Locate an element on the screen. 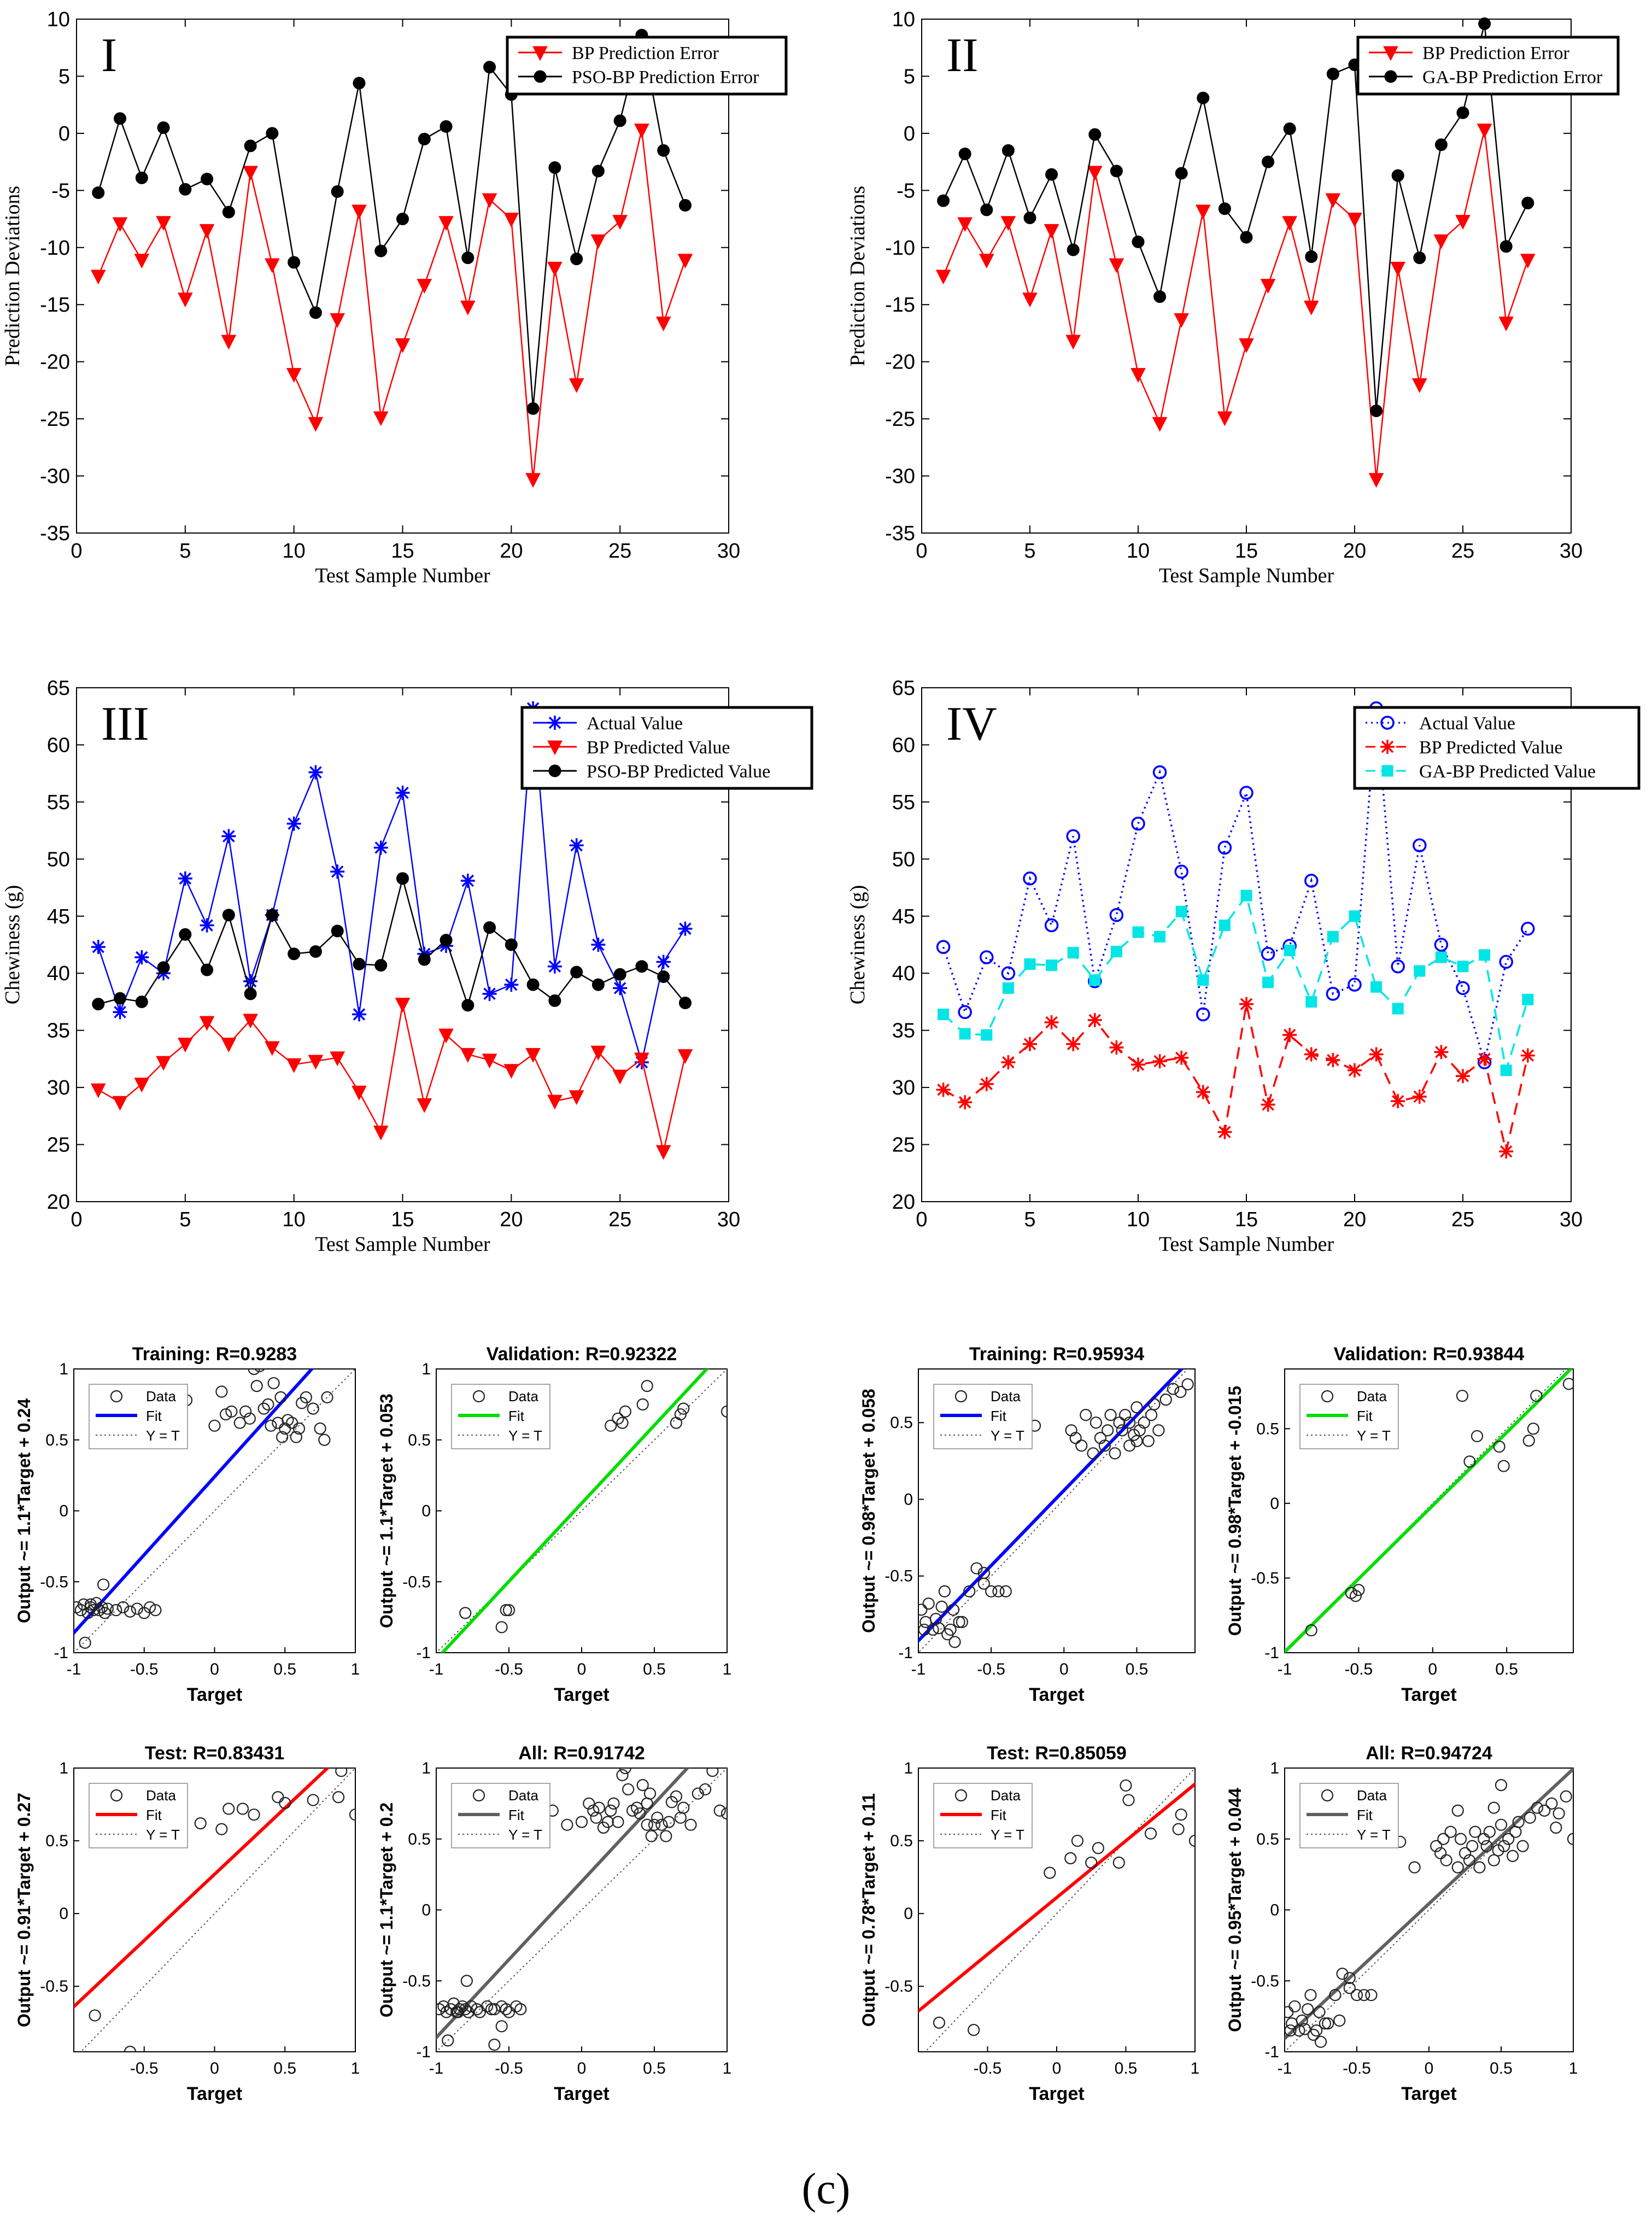 The width and height of the screenshot is (1652, 2224). y-tick-label: -0.5 is located at coordinates (899, 1576).